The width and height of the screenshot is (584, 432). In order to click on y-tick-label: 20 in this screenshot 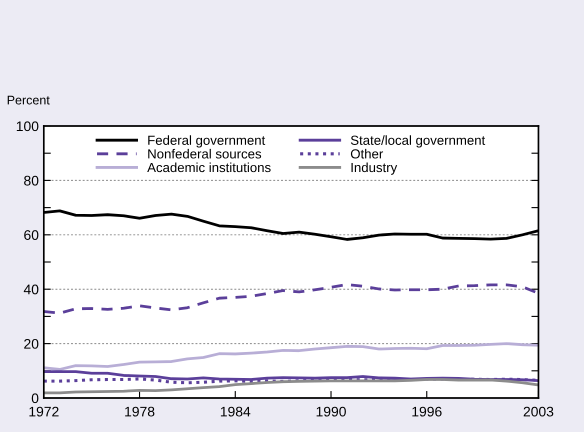, I will do `click(31, 343)`.